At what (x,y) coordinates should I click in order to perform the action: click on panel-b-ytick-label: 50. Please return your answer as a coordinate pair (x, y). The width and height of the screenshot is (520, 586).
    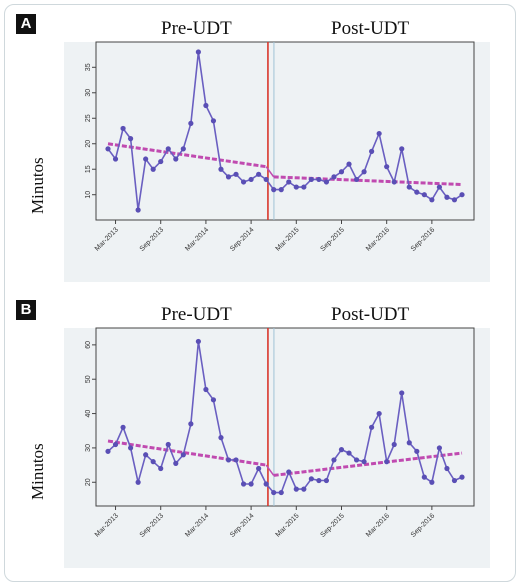
    Looking at the image, I should click on (88, 379).